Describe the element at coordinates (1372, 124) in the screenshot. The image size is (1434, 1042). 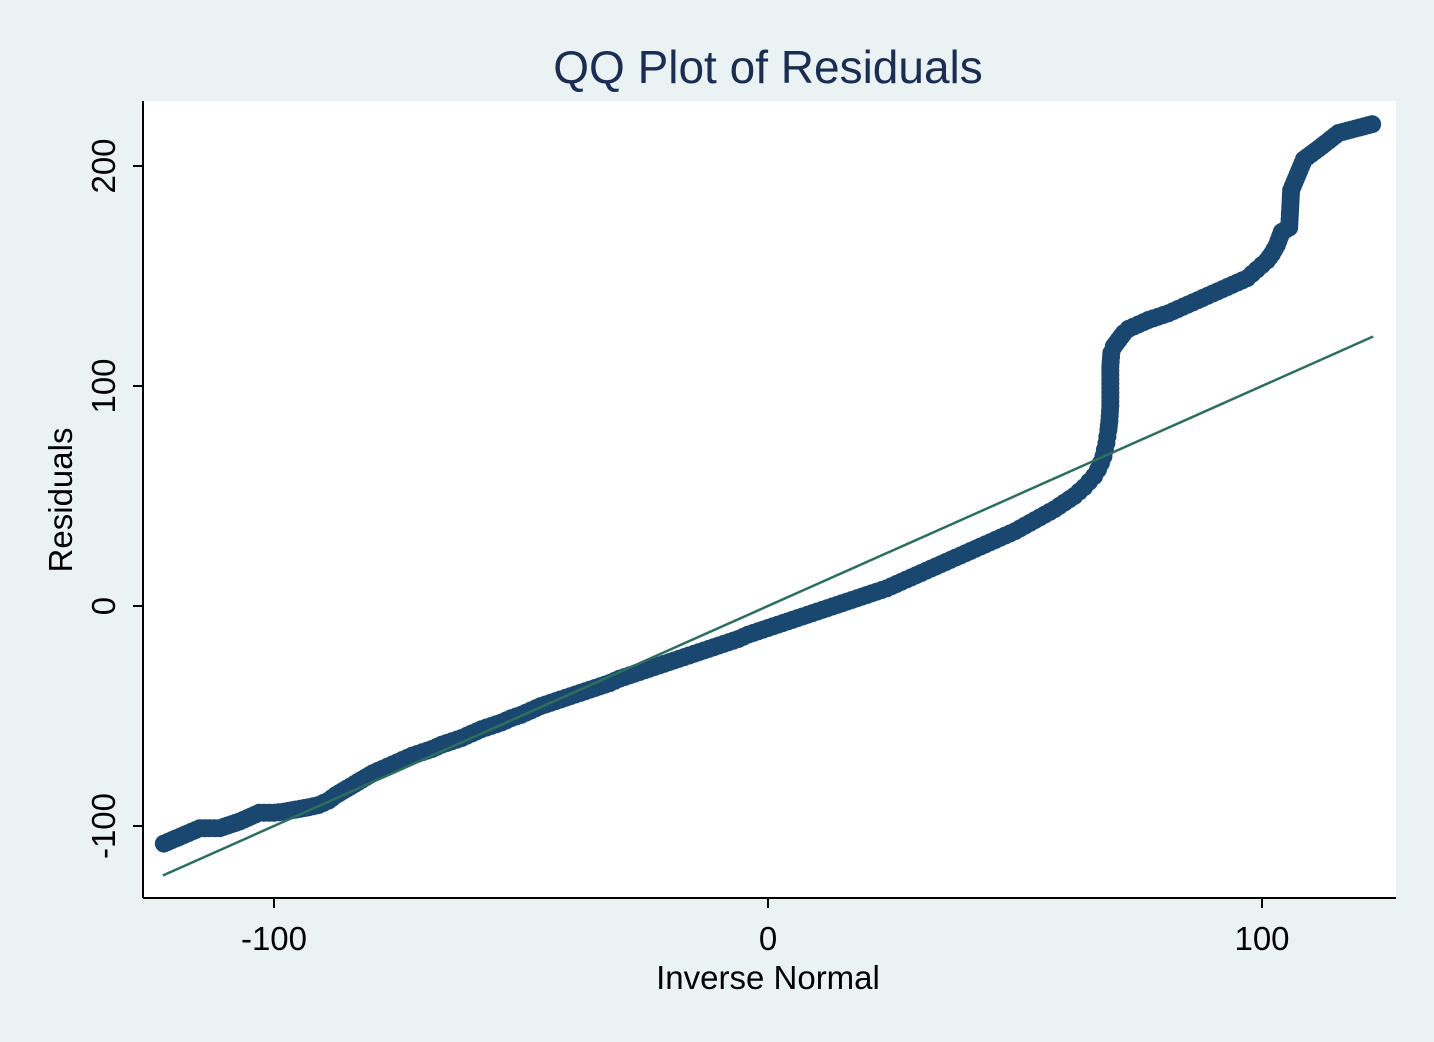
I see `data-point` at that location.